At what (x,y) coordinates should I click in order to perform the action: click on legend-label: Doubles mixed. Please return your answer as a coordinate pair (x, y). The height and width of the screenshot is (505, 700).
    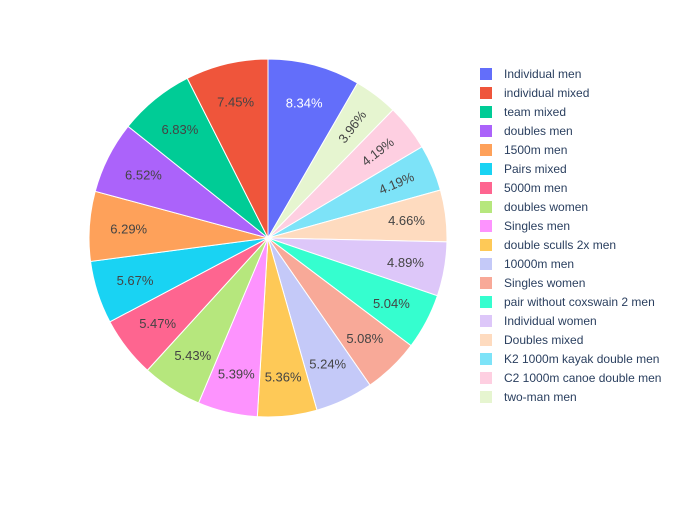
    Looking at the image, I should click on (543, 340).